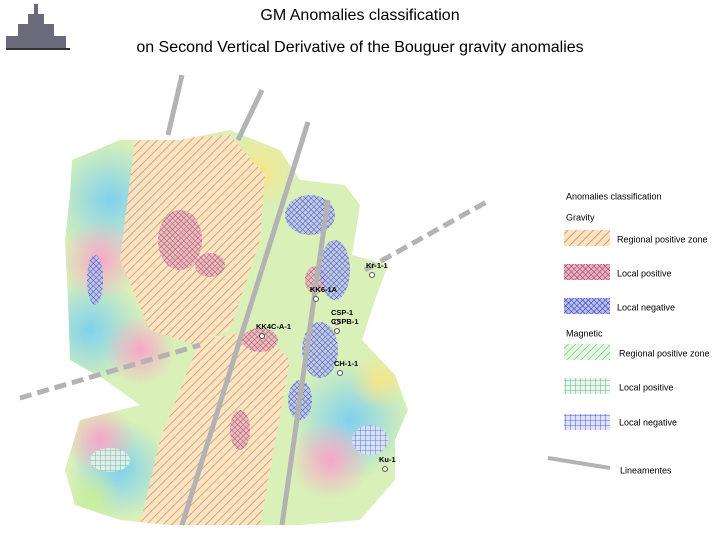 The height and width of the screenshot is (540, 720). Describe the element at coordinates (38, 27) in the screenshot. I see `logo` at that location.